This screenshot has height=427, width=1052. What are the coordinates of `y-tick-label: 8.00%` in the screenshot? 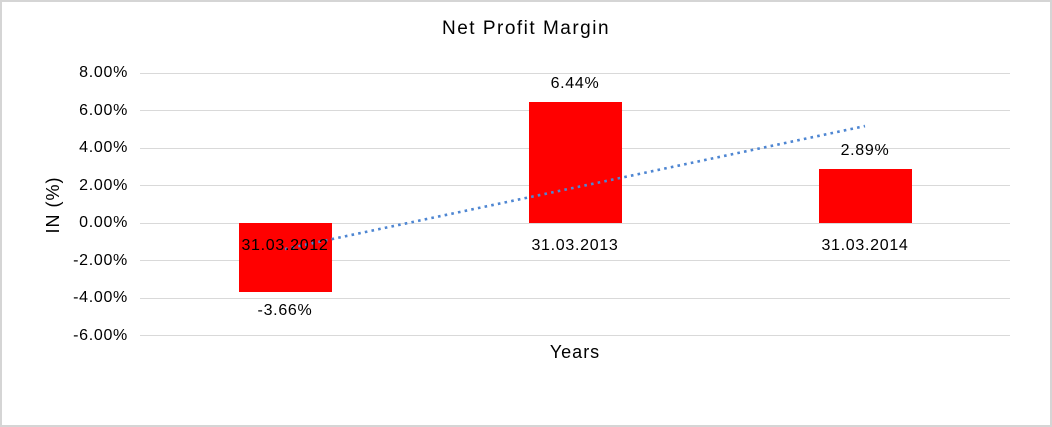 It's located at (103, 72).